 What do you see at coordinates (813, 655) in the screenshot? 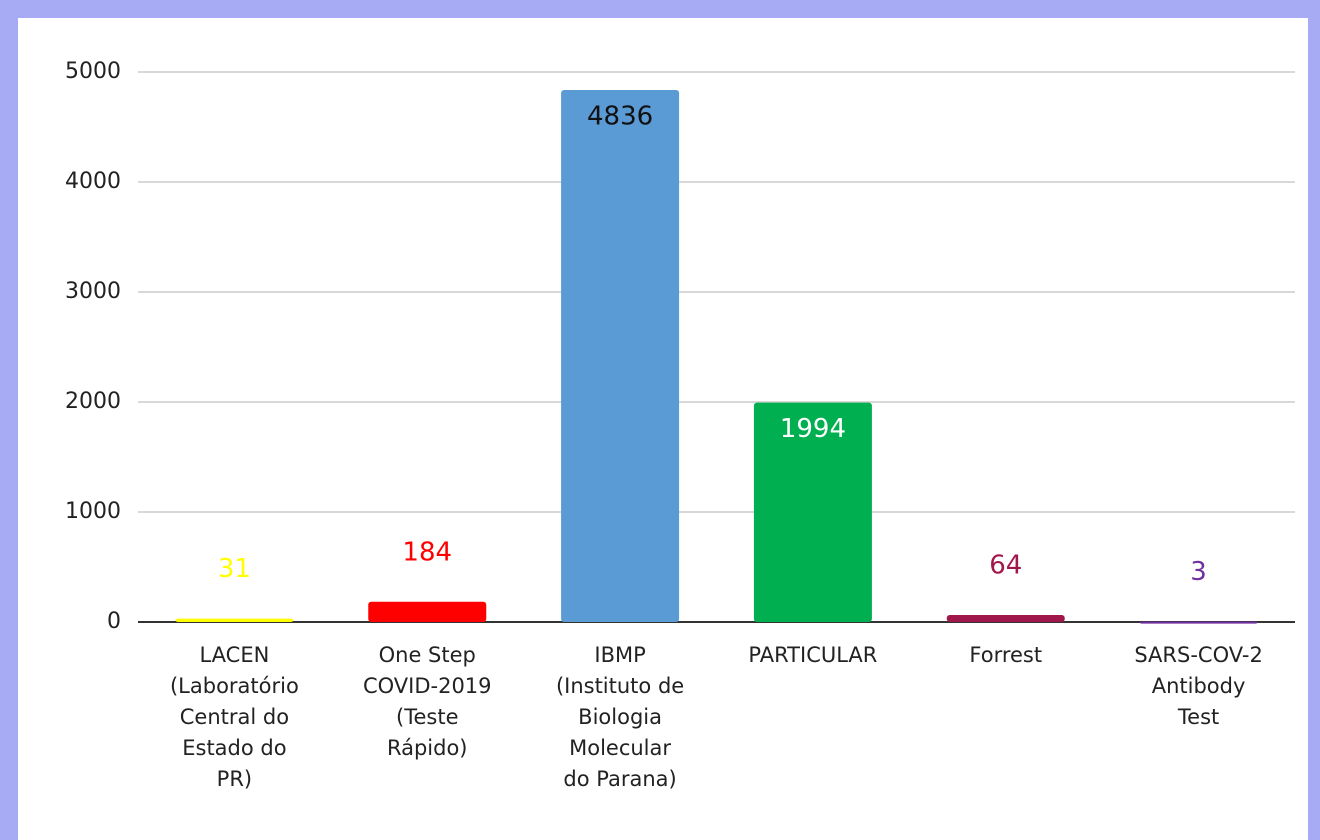
I see `x-tick-label: PARTICULAR` at bounding box center [813, 655].